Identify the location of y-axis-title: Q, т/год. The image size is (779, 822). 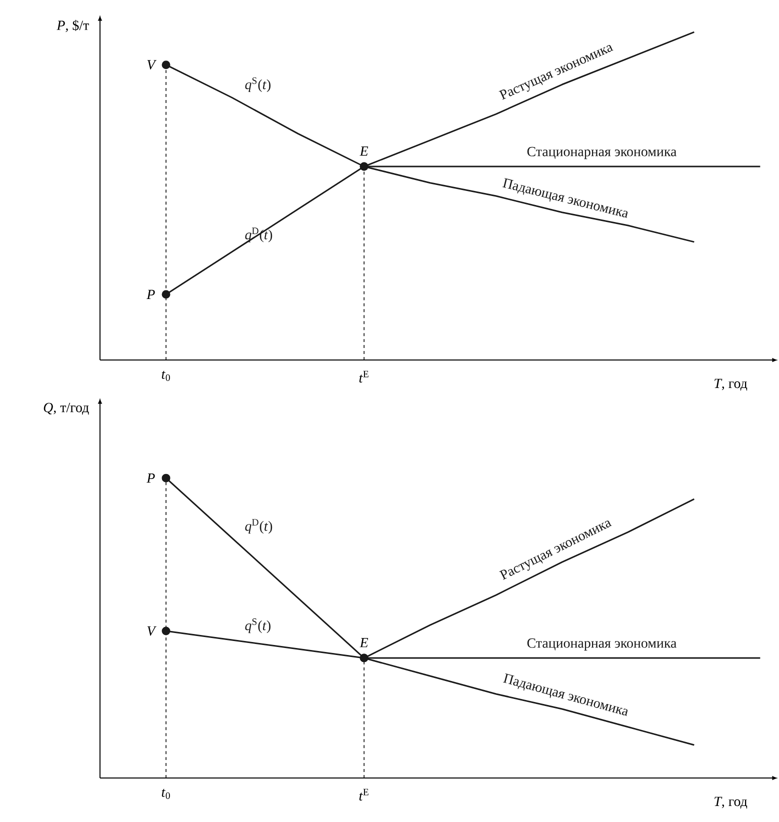
(67, 408).